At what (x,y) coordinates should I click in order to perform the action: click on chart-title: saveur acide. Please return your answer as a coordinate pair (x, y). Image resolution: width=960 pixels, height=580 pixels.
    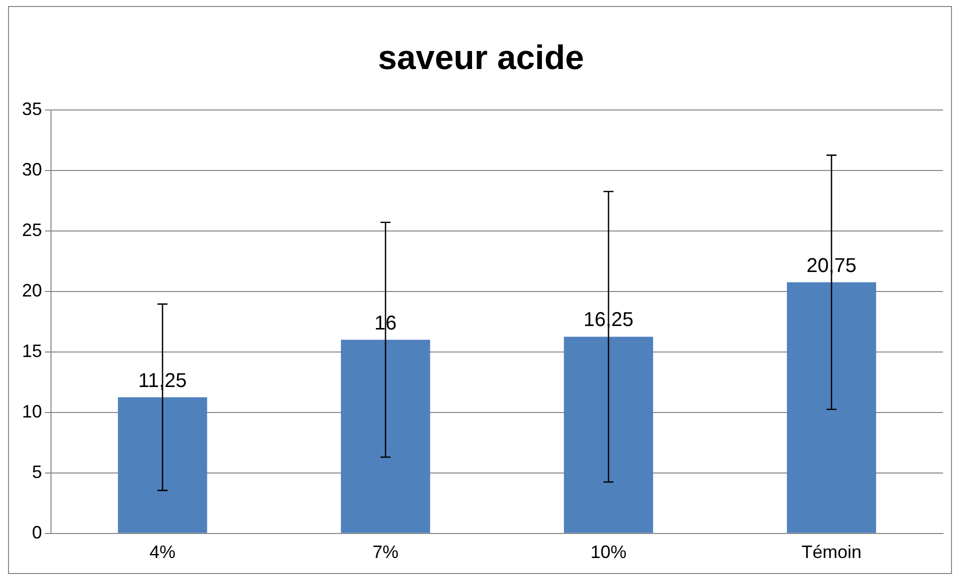
    Looking at the image, I should click on (481, 57).